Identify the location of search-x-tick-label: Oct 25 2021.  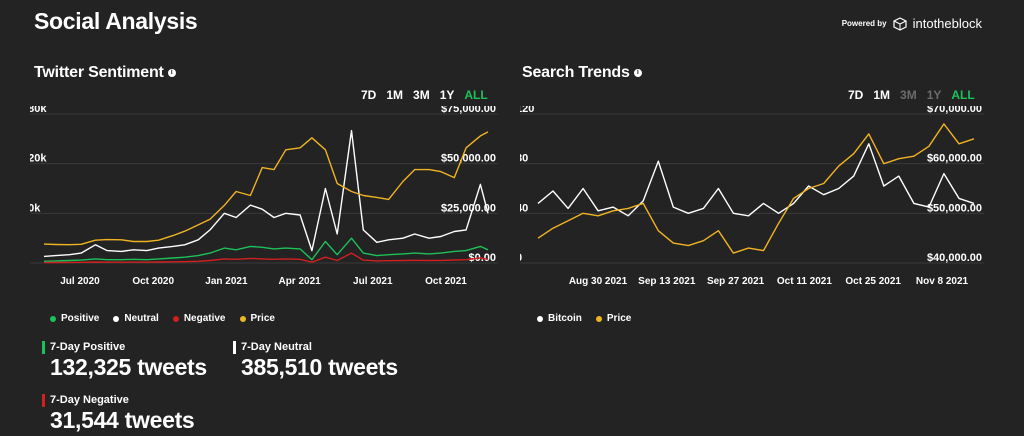
(873, 281).